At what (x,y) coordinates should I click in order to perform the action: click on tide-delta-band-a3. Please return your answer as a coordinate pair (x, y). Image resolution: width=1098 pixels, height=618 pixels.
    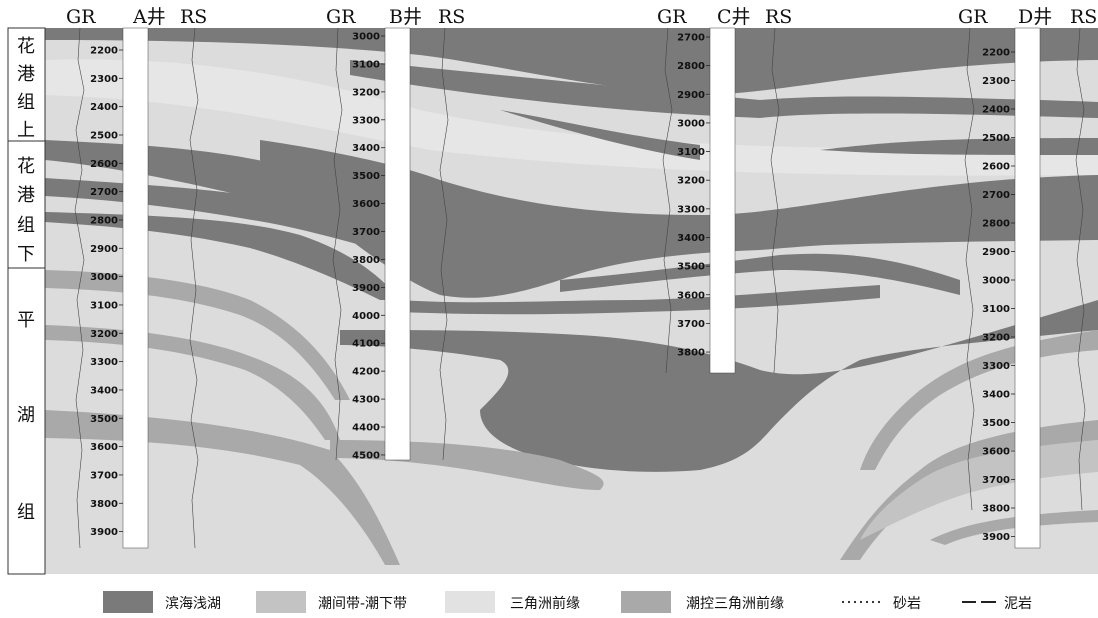
    Looking at the image, I should click on (222, 487).